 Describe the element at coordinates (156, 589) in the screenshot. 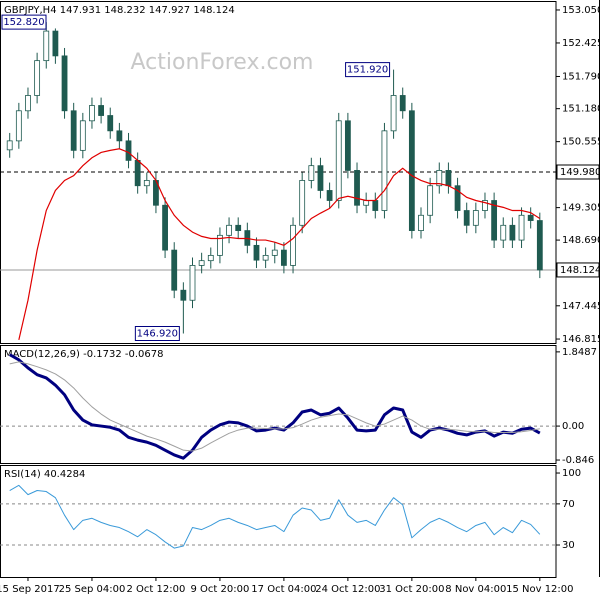

I see `x-tick-label: 2 Oct 12:00` at that location.